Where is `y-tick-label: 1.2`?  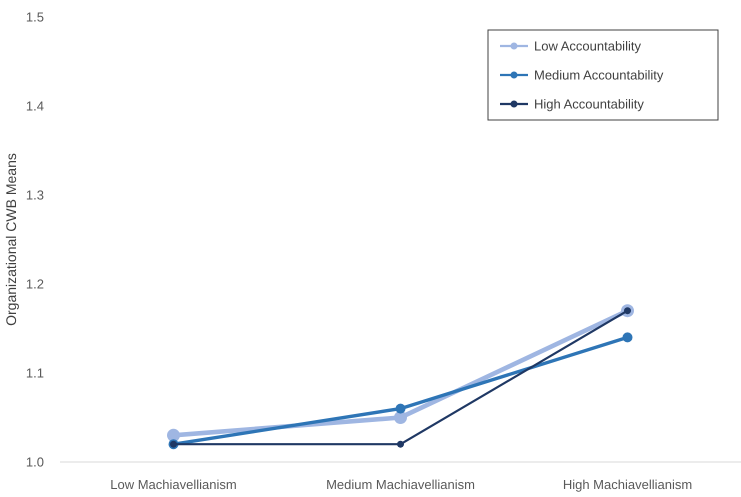 y-tick-label: 1.2 is located at coordinates (35, 284).